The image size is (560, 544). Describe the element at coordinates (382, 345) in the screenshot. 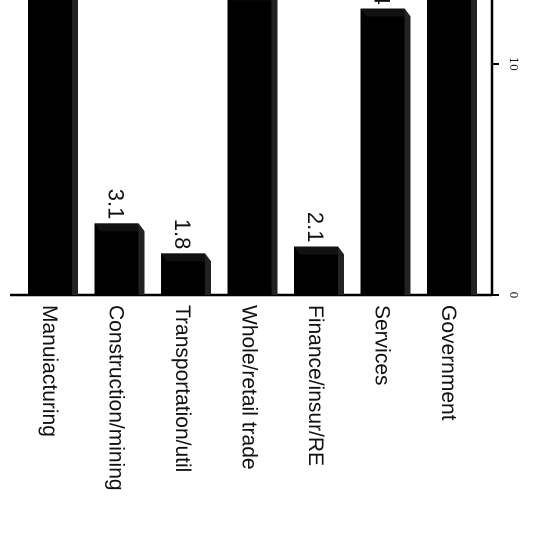

I see `category-label: Services` at that location.